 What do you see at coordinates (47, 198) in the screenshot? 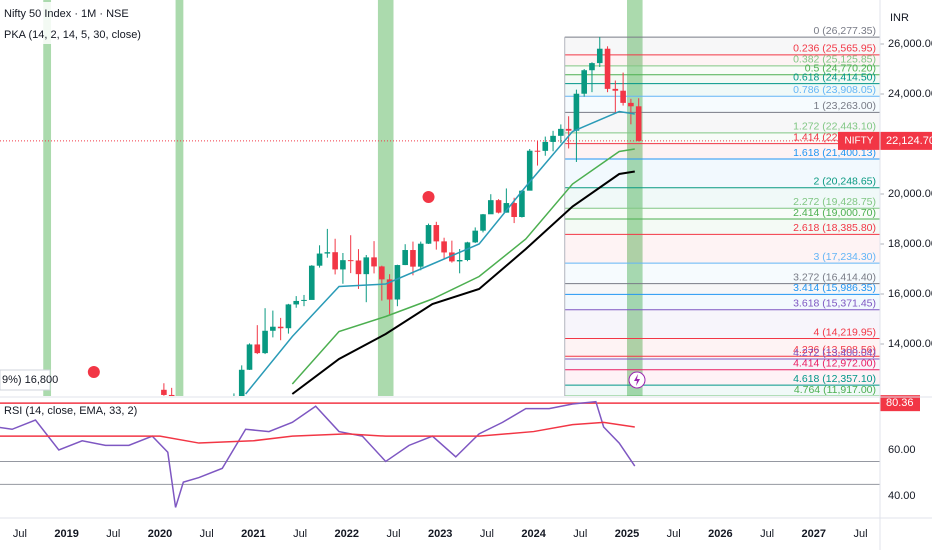
I see `highlight-period` at bounding box center [47, 198].